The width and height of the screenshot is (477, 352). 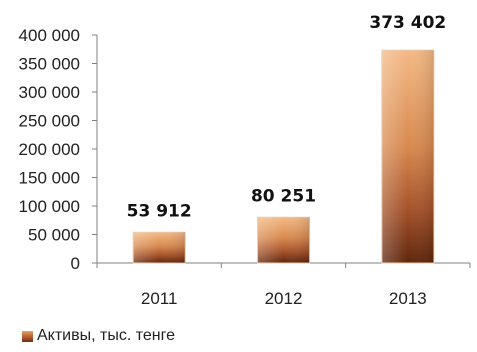 What do you see at coordinates (54, 235) in the screenshot?
I see `y-tick-label: 50 000` at bounding box center [54, 235].